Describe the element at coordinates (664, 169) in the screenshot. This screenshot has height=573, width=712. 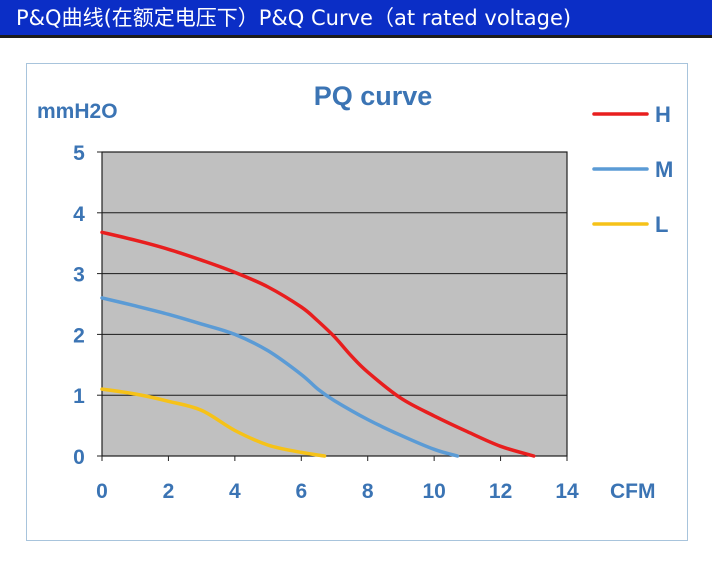
I see `legend-label-m: M` at that location.